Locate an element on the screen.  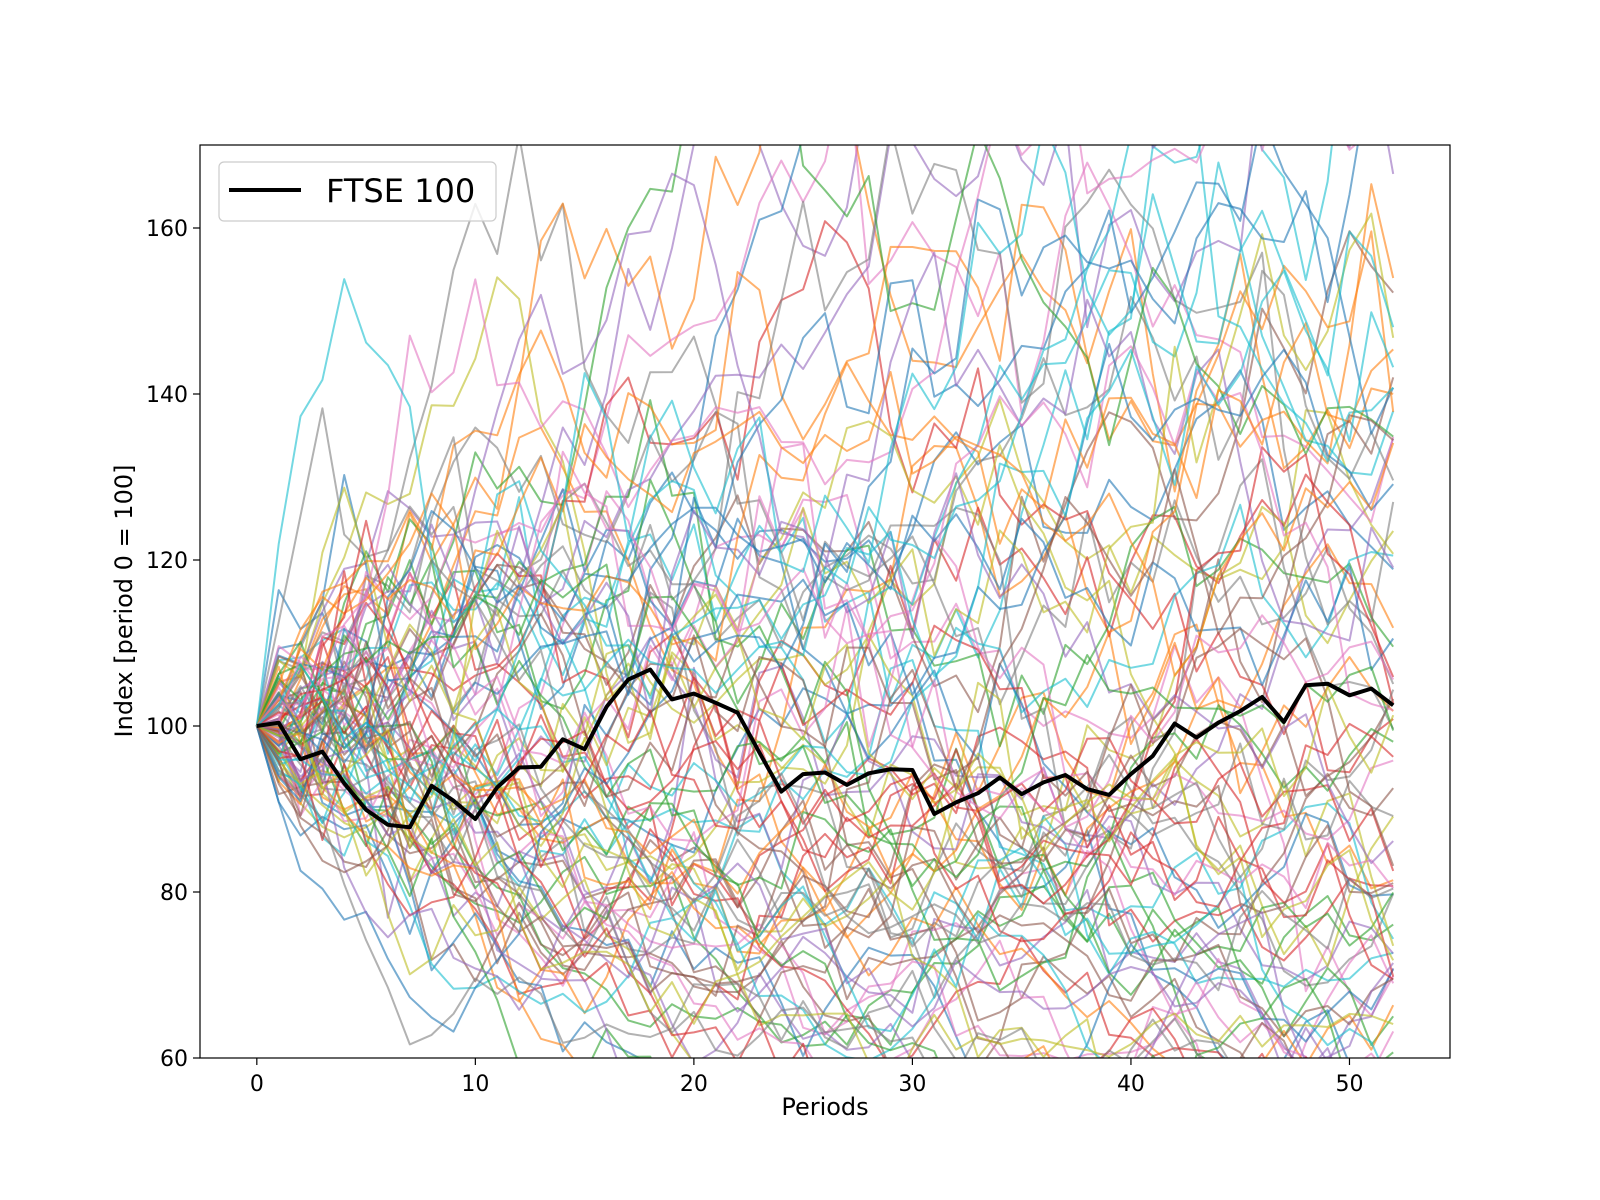
ftse-series-group is located at coordinates (825, 748).